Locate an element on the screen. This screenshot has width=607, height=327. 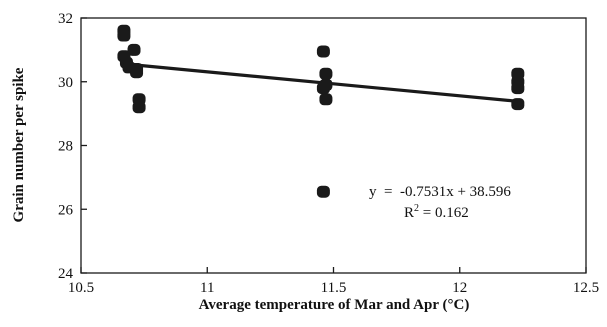
y-axis: 24 26 28 30 32 is located at coordinates (72, 146).